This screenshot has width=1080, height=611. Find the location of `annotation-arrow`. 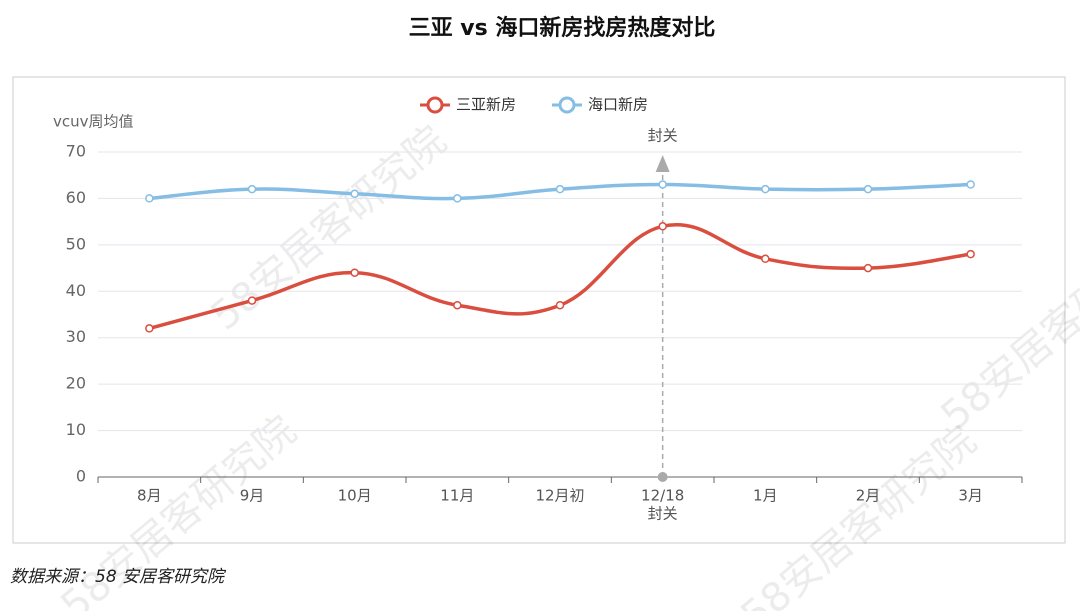

annotation-arrow is located at coordinates (662, 163).